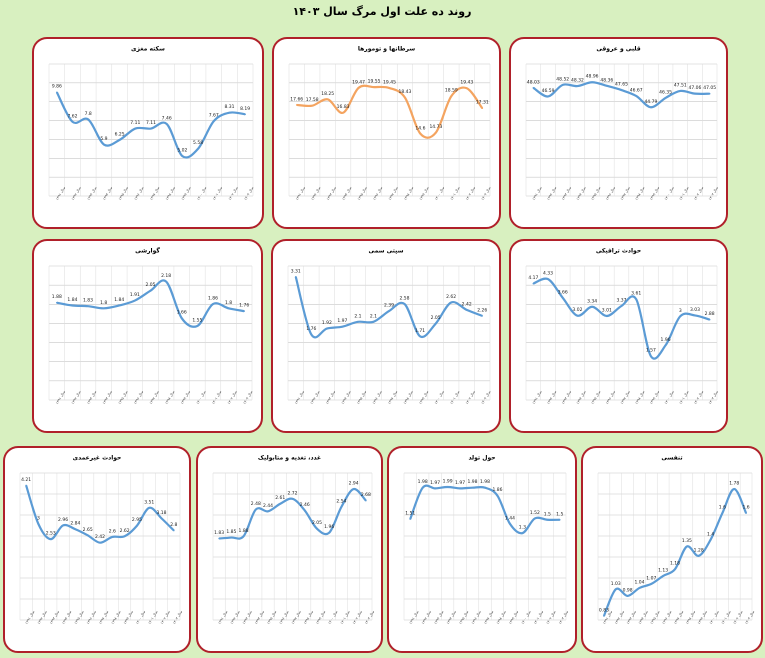  I want to click on data-label: 2.42, so click(100, 537).